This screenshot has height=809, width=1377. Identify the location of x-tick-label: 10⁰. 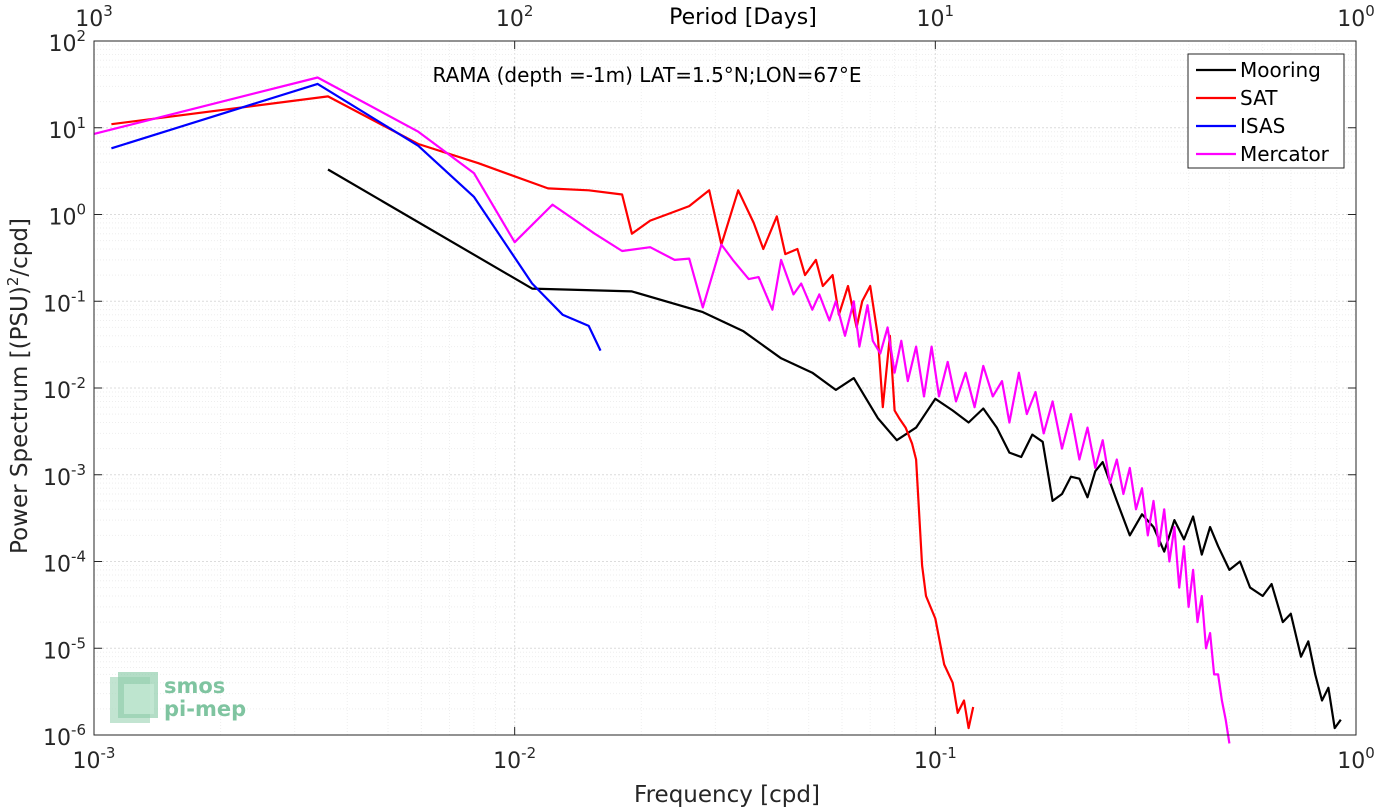
(1356, 759).